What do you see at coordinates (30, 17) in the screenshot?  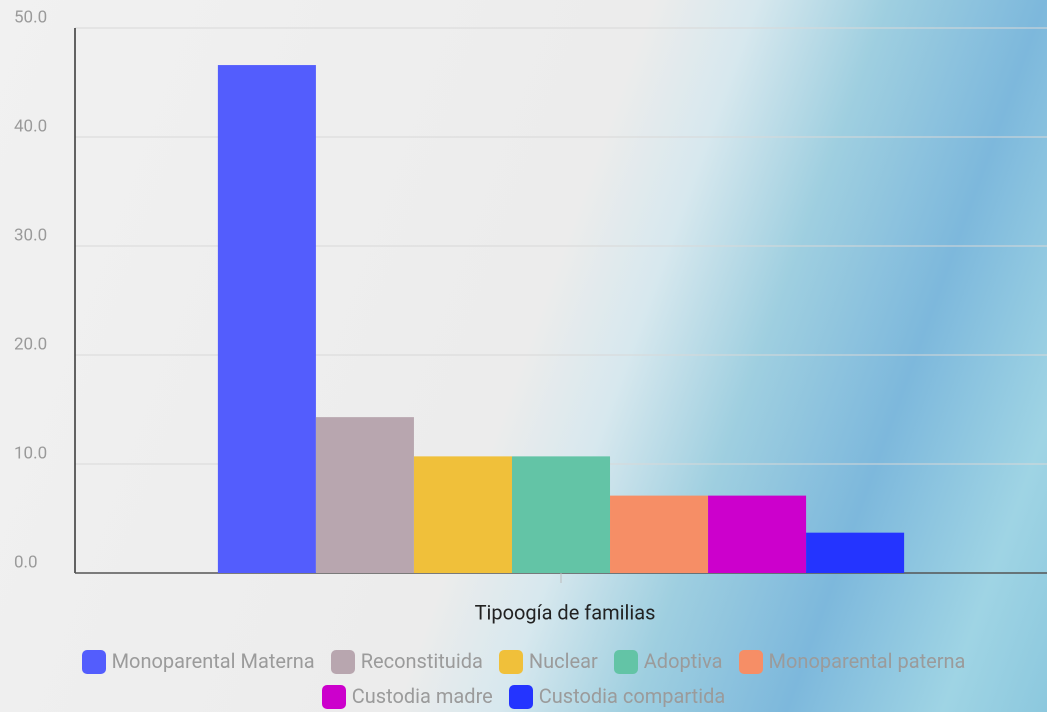 I see `y-tick-label: 50.0` at bounding box center [30, 17].